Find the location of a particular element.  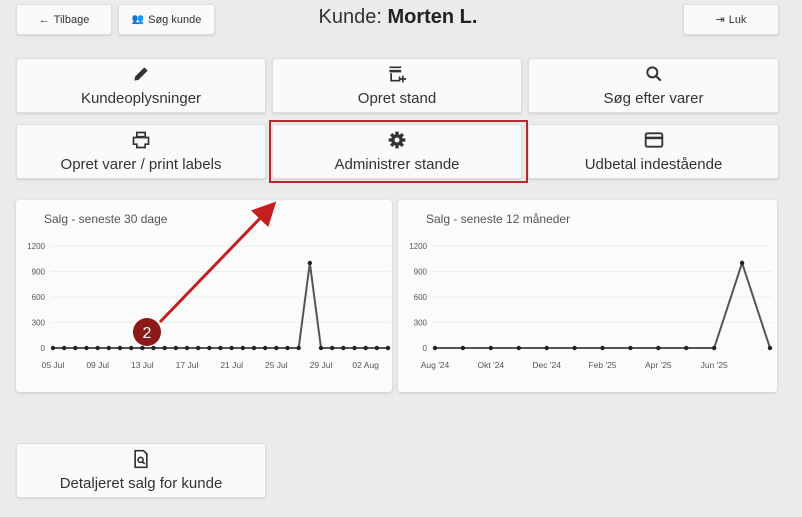

pencil-icon is located at coordinates (141, 74).